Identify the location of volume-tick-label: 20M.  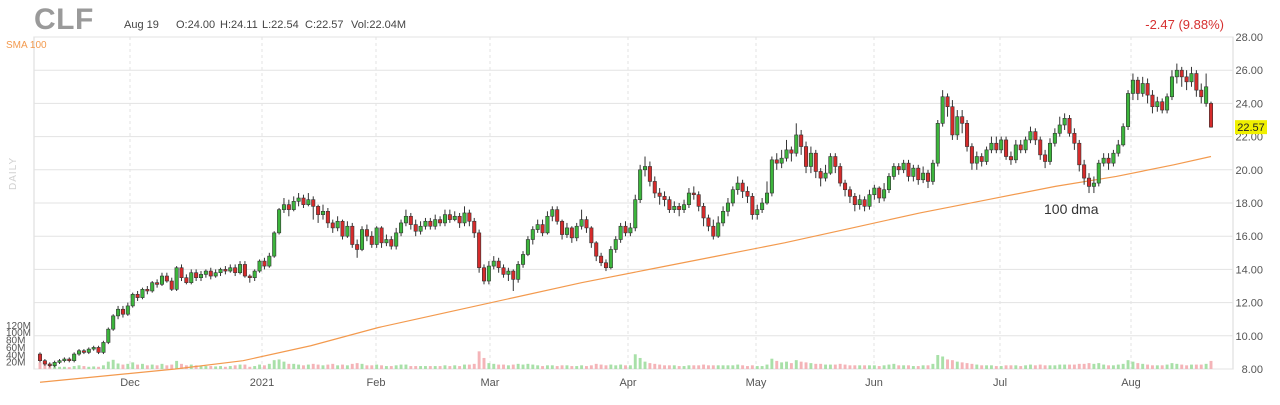
(15, 363).